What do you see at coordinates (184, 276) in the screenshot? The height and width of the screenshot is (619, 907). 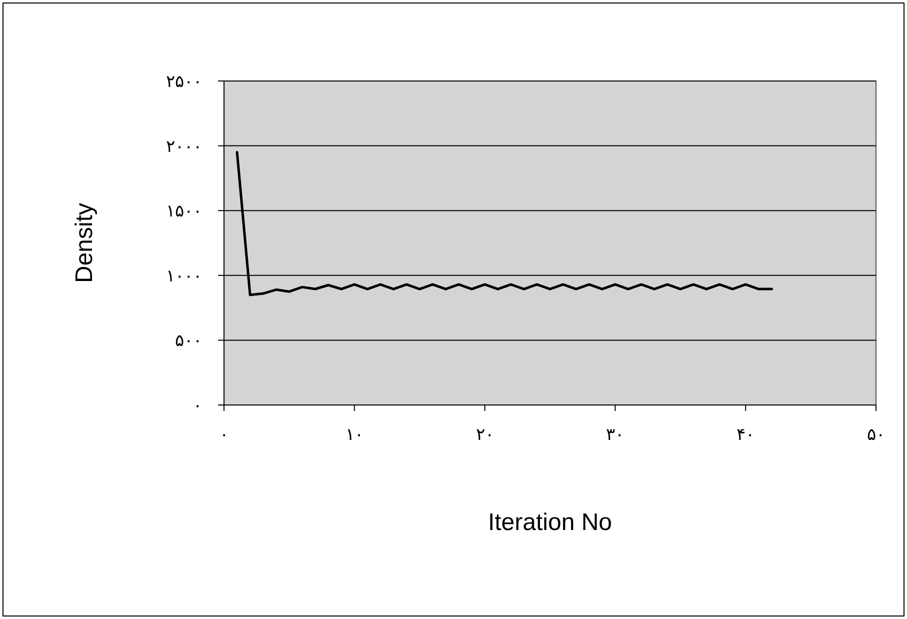 I see `y-tick-label: ۱۰۰۰` at bounding box center [184, 276].